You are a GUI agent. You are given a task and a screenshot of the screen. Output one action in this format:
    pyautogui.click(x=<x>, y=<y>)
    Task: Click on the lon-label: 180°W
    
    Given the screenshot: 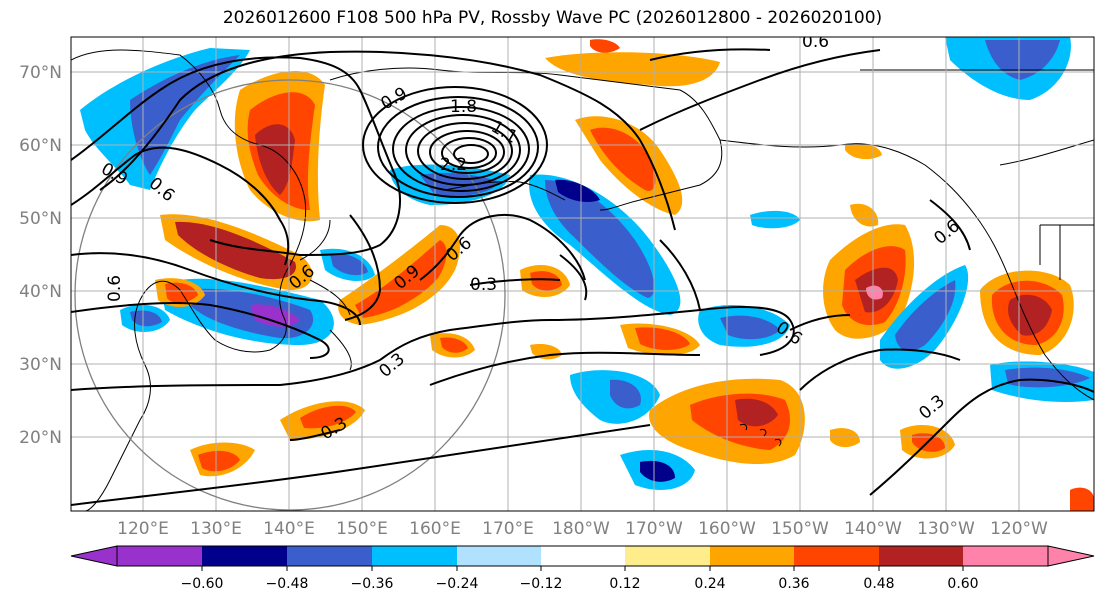 What is the action you would take?
    pyautogui.click(x=581, y=529)
    